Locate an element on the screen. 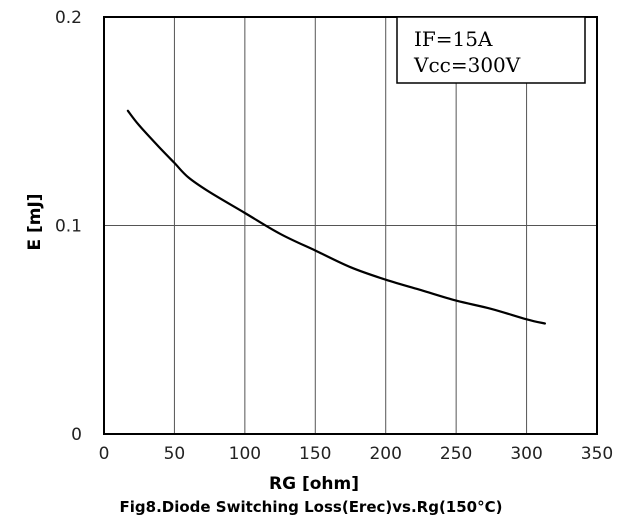 This screenshot has height=523, width=623. y-axis-label: E [mJ] is located at coordinates (35, 221).